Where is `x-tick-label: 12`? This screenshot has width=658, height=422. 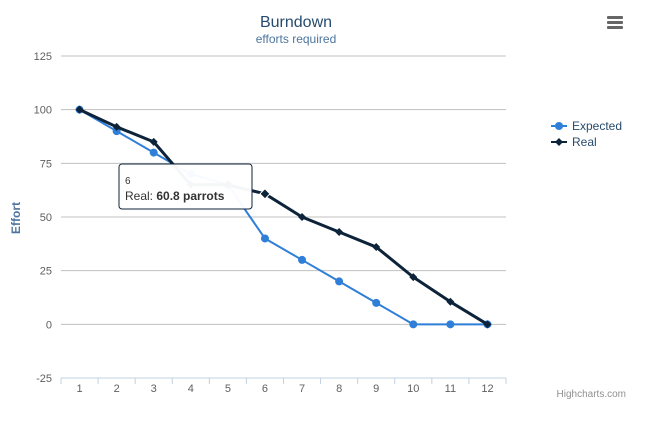
x-tick-label: 12 is located at coordinates (487, 389).